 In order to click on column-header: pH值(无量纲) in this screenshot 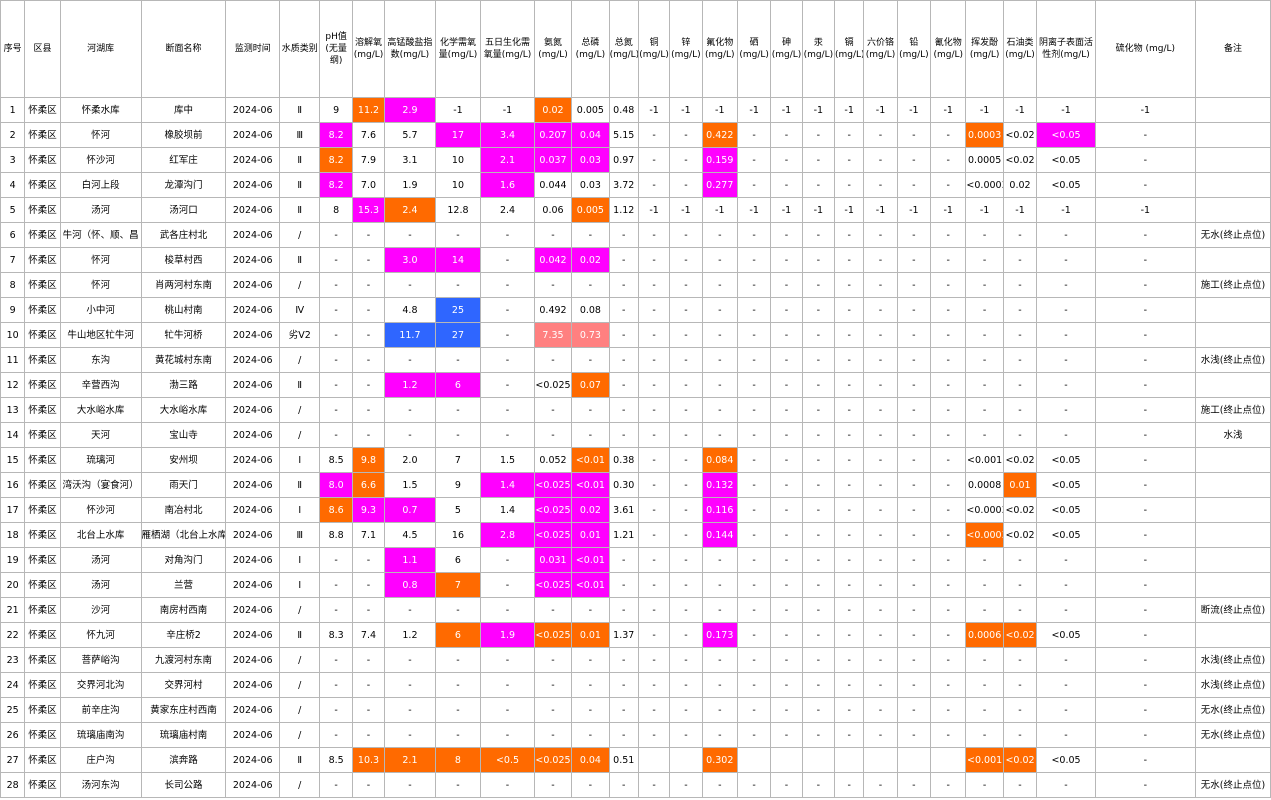, I will do `click(336, 49)`.